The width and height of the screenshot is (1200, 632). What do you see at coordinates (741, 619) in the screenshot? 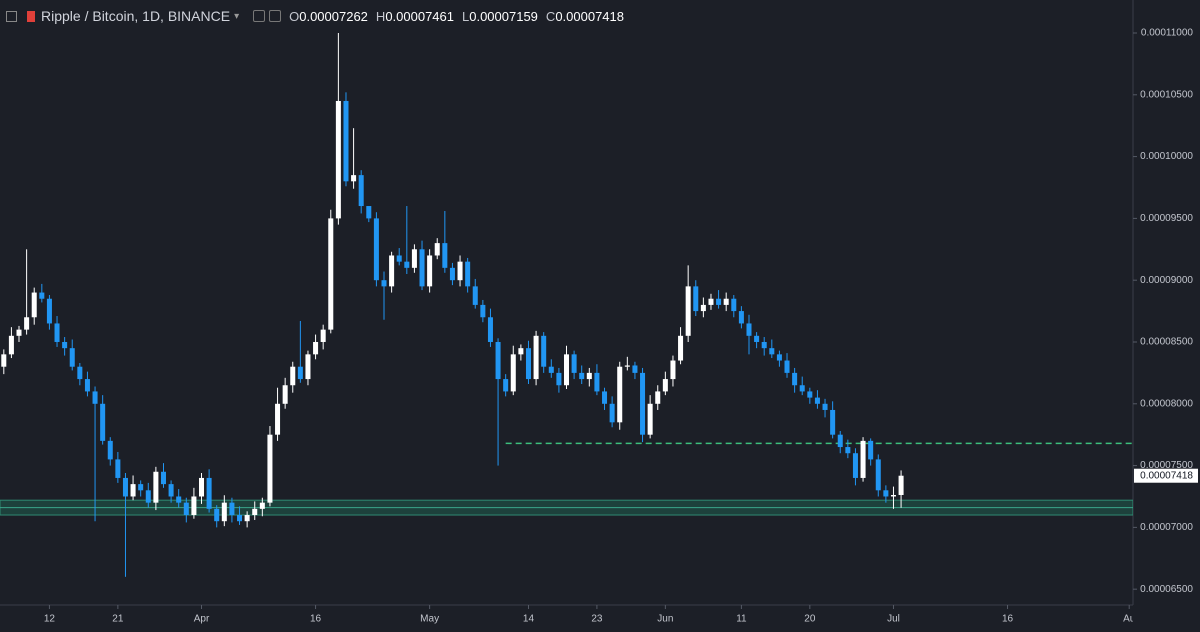
I see `x-tick-label: 11` at bounding box center [741, 619].